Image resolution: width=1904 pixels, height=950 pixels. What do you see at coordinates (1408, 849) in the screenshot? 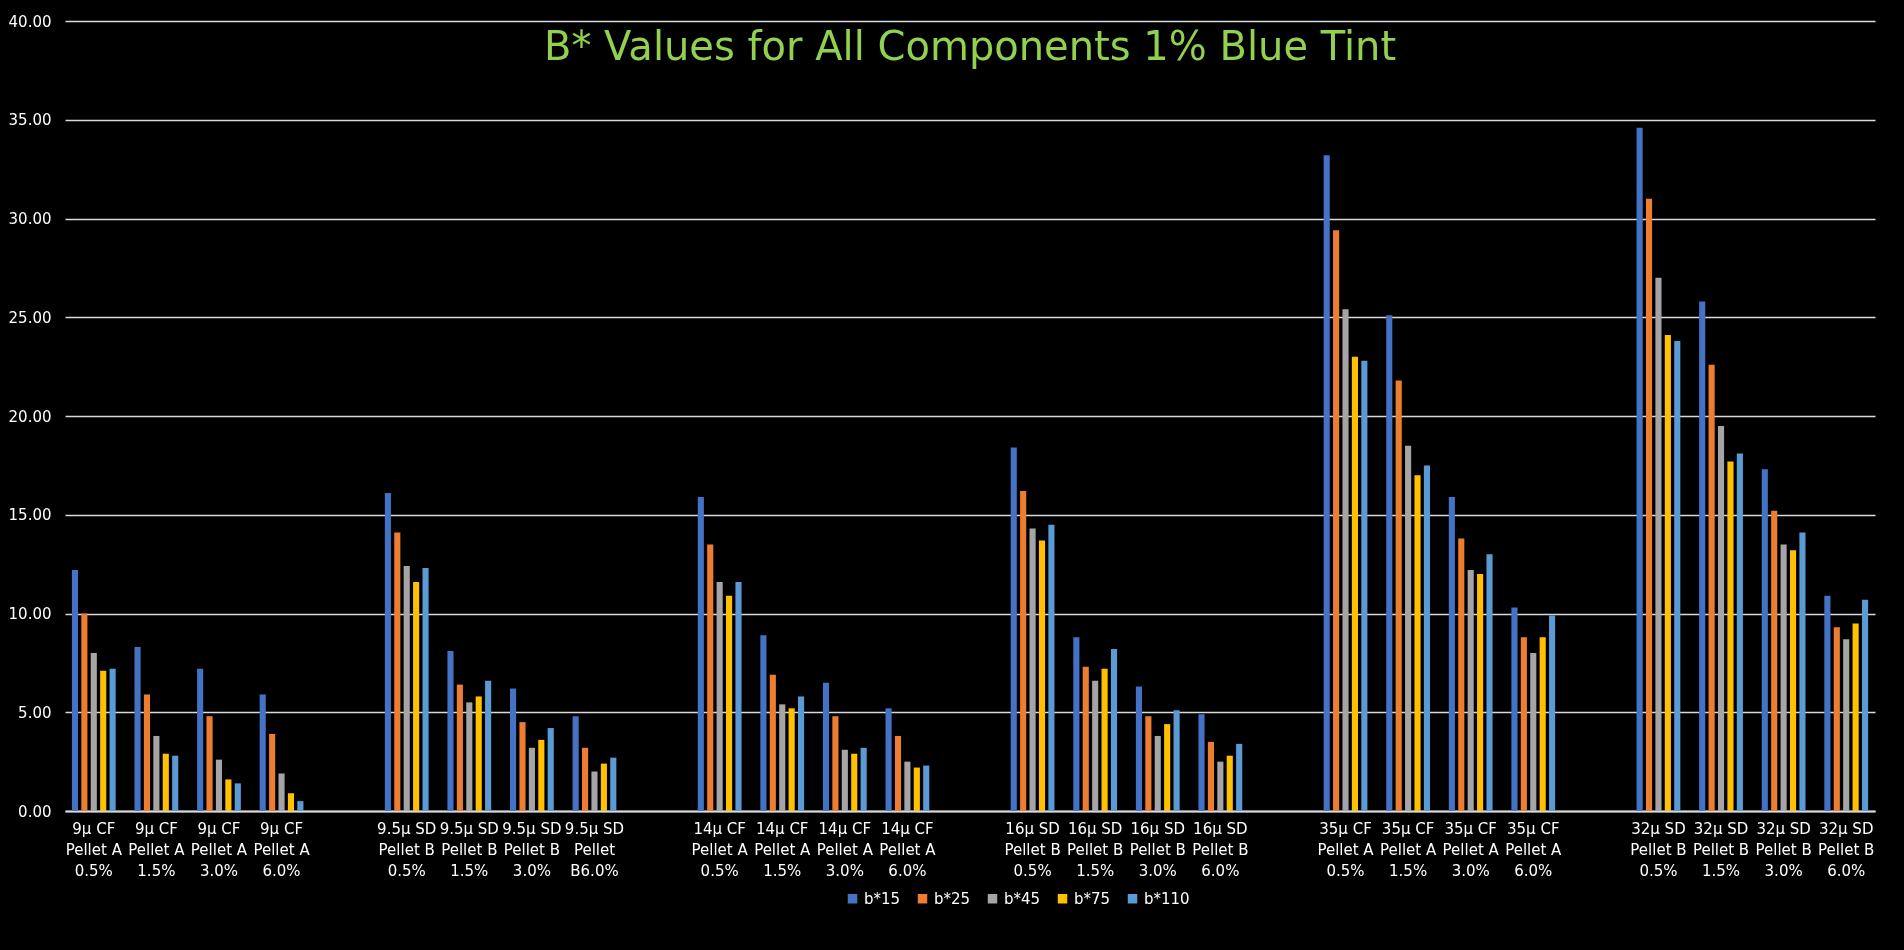
I see `x-tick-label: 35µ CF Pellet A 1.5%` at bounding box center [1408, 849].